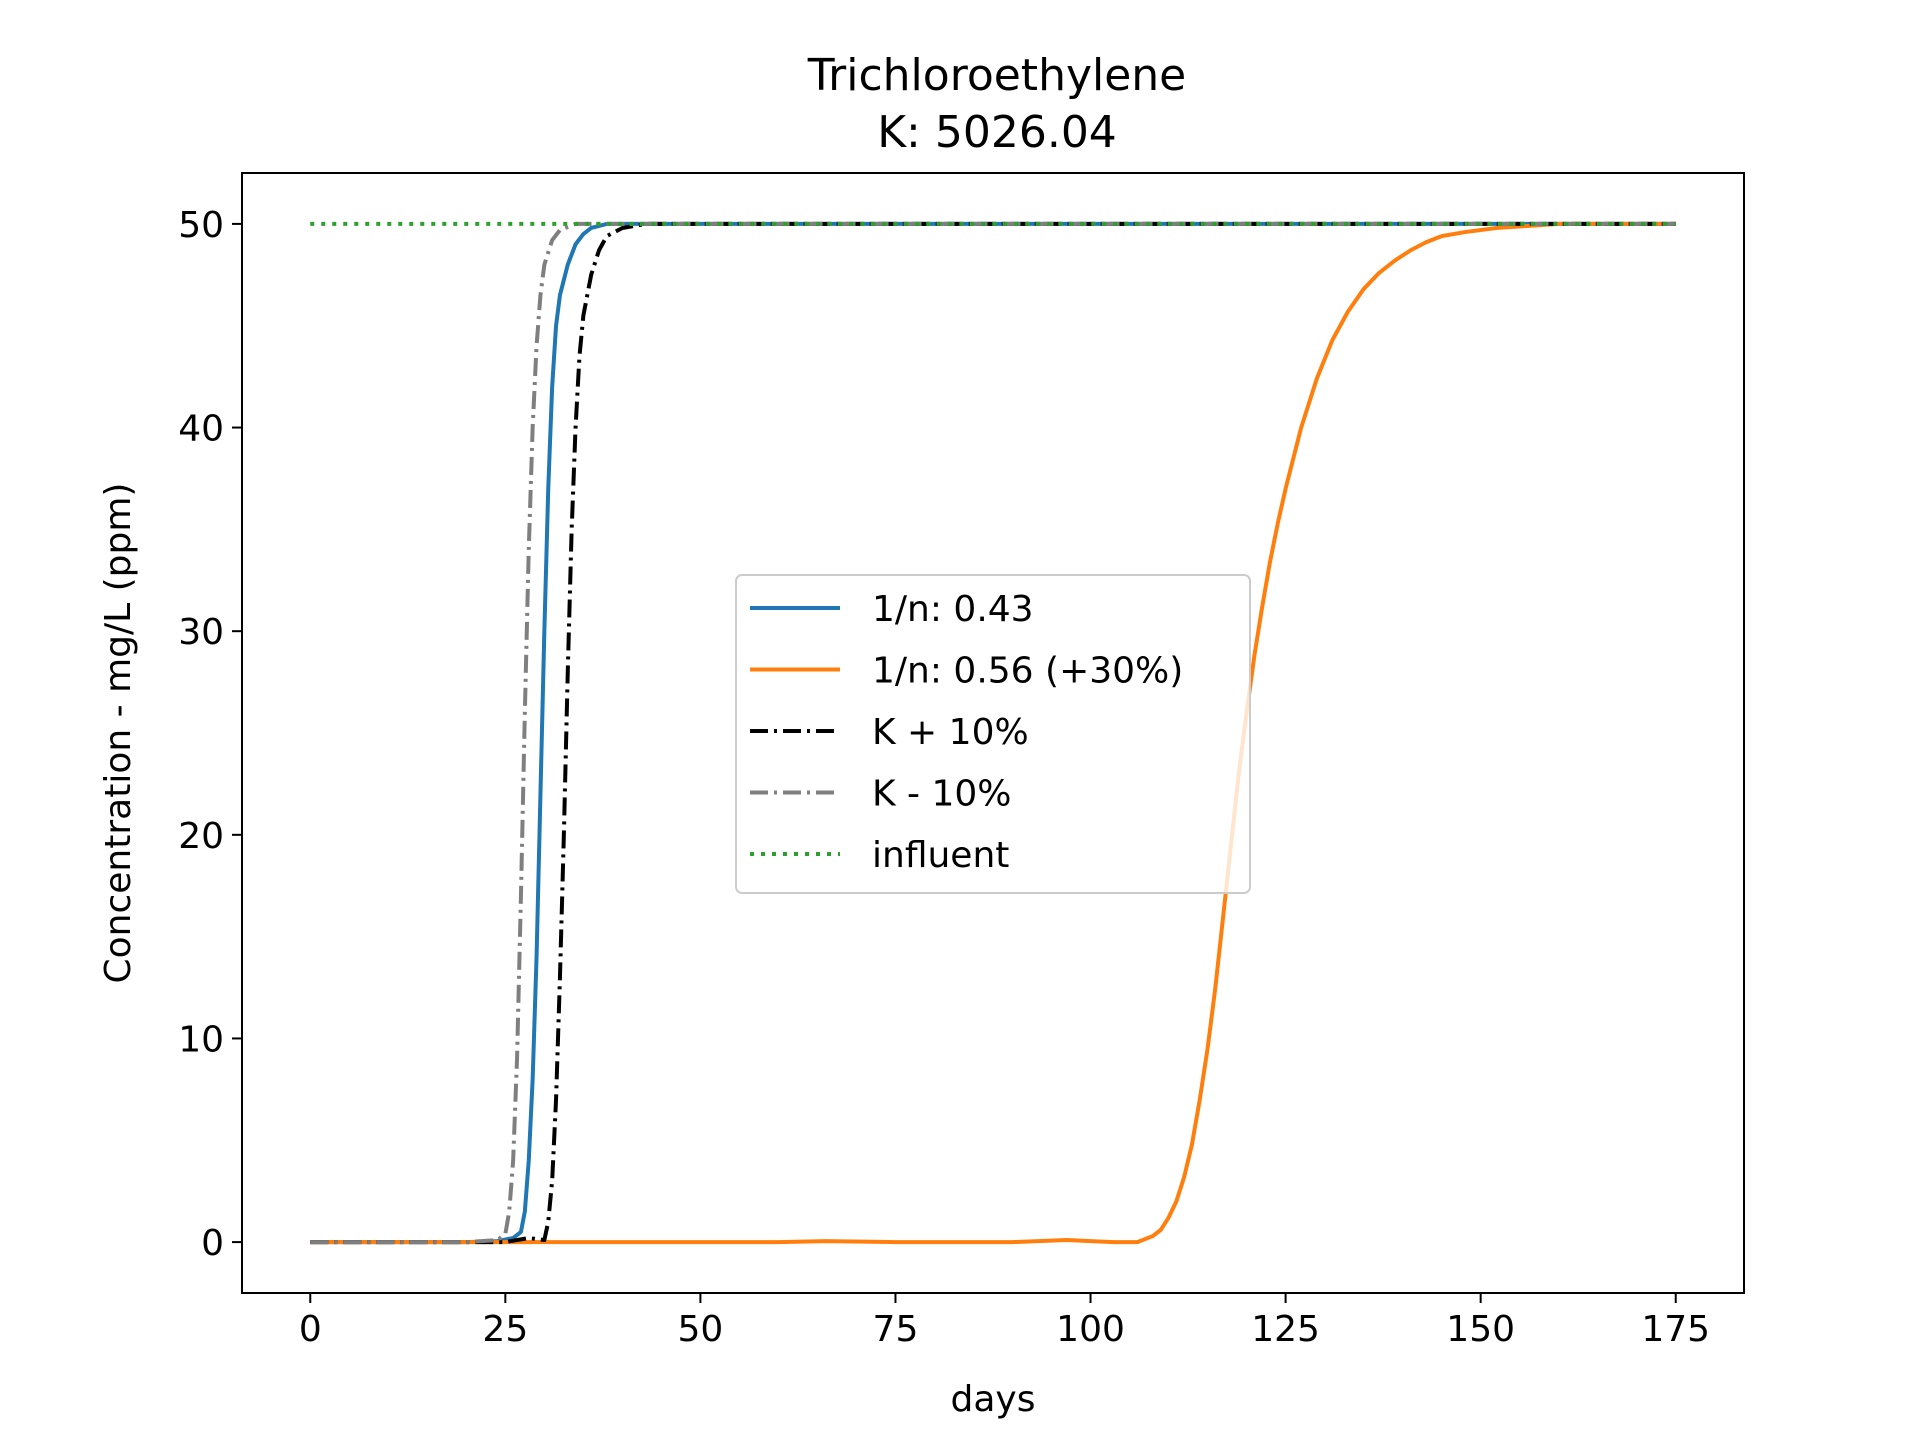 This screenshot has width=1920, height=1444. I want to click on y-axis-ticks: 0 10 20 30 40 50, so click(210, 734).